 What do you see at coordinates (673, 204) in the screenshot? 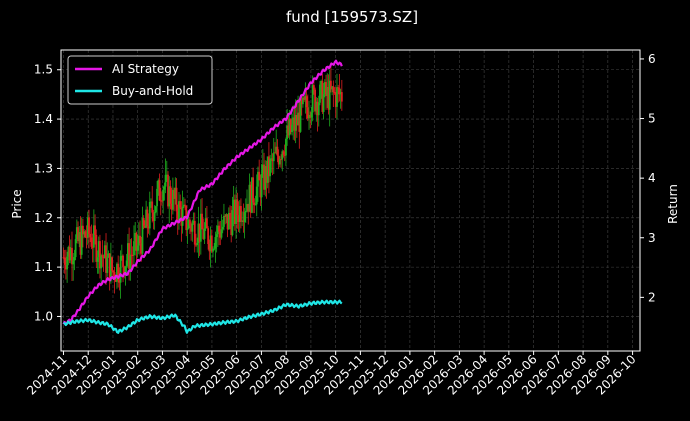
I see `y-axis-label-right: Return` at bounding box center [673, 204].